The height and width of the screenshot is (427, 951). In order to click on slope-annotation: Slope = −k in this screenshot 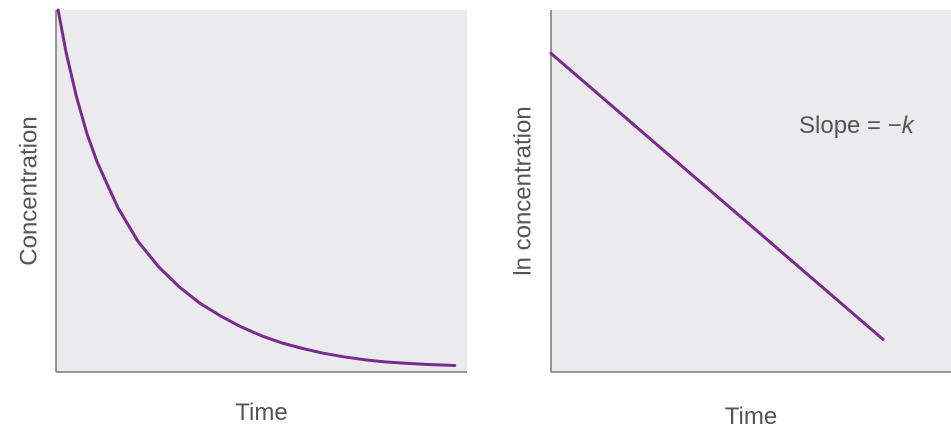, I will do `click(857, 125)`.